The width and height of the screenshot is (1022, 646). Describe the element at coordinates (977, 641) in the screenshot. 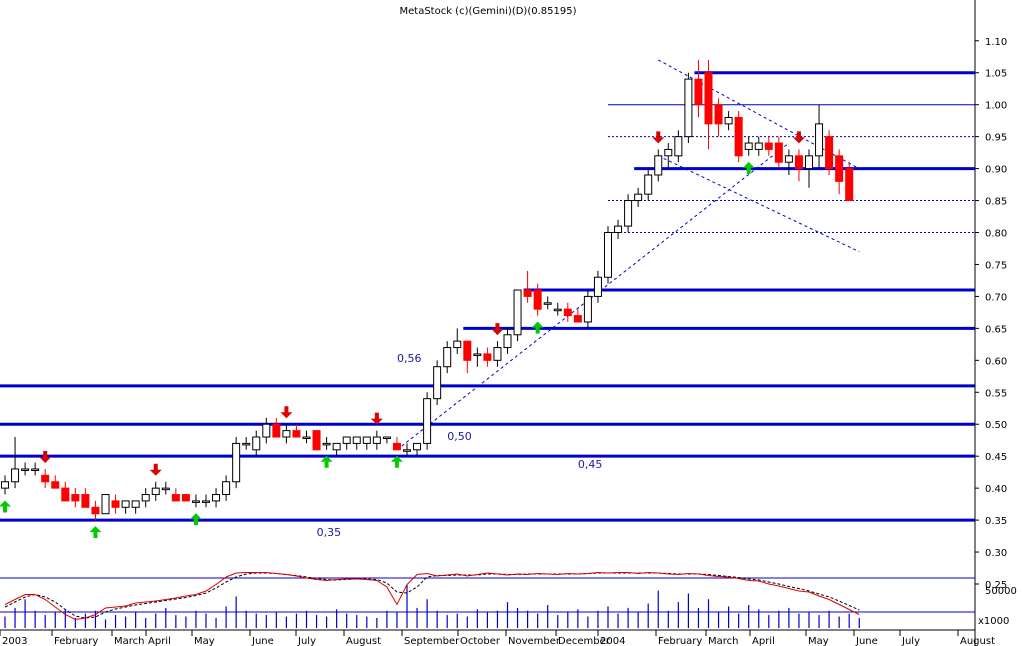

I see `x-tick-label: August` at that location.